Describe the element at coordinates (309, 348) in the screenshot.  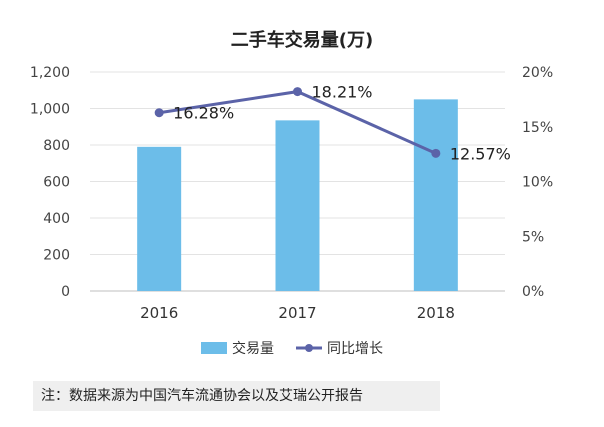
I see `legend-swatch-growth-marker` at that location.